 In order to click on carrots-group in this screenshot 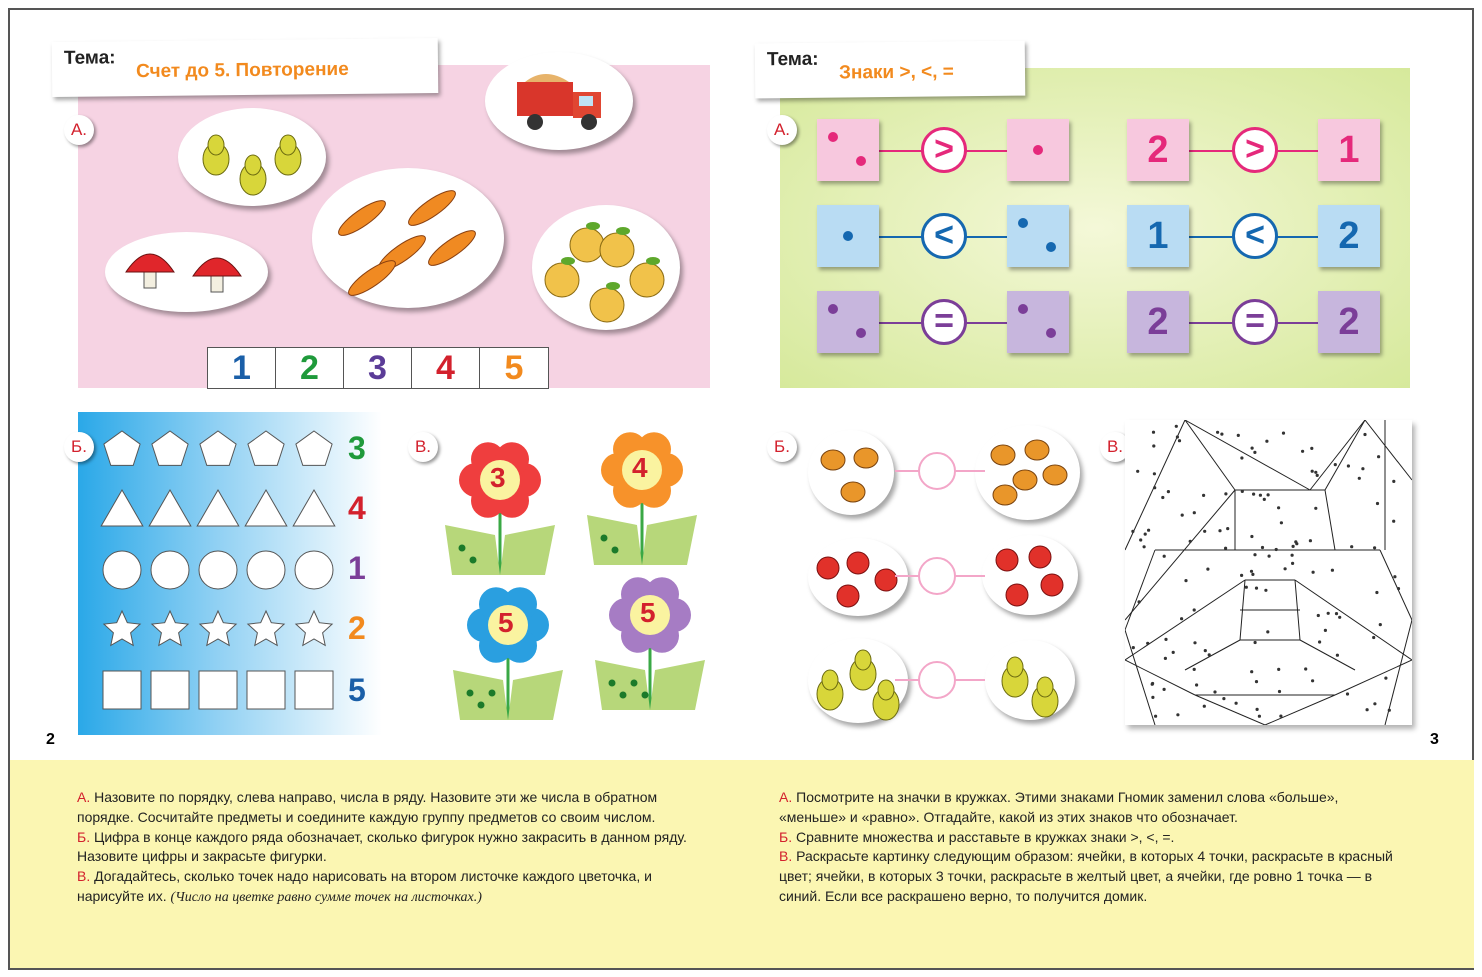, I will do `click(408, 238)`.